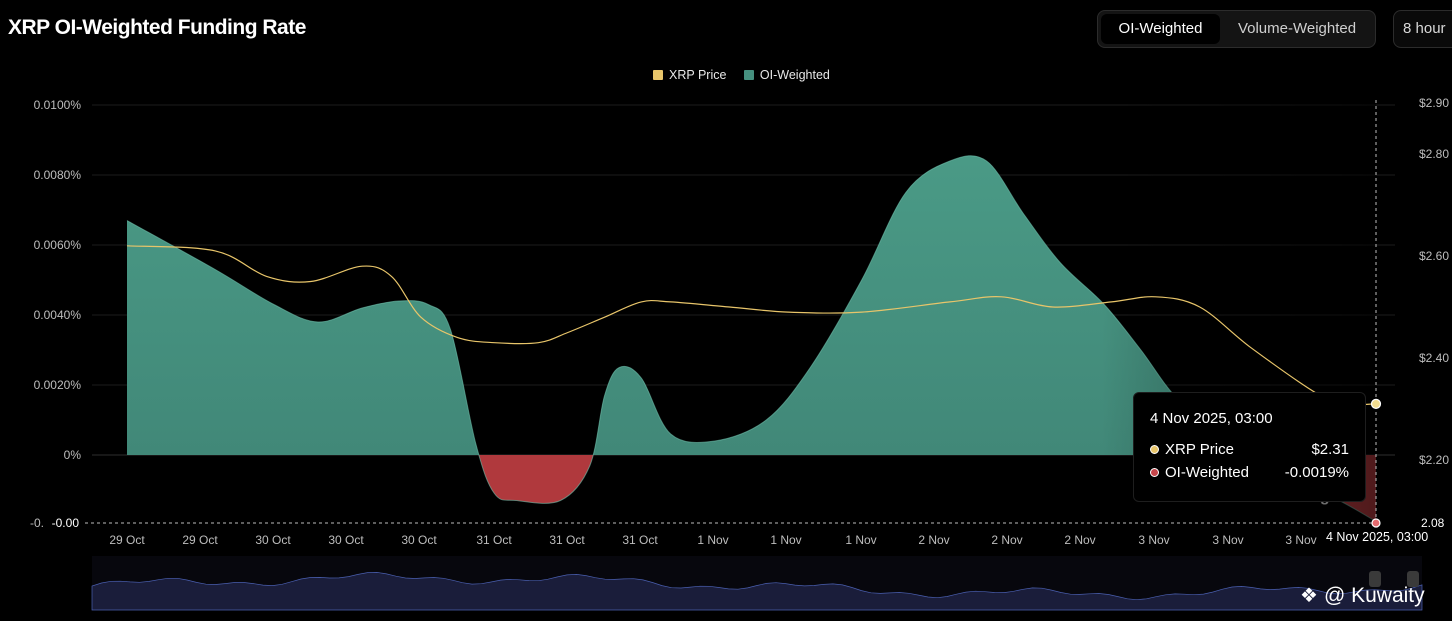 Image resolution: width=1452 pixels, height=621 pixels. What do you see at coordinates (1160, 29) in the screenshot?
I see `oi-weighted-button: OI-Weighted` at bounding box center [1160, 29].